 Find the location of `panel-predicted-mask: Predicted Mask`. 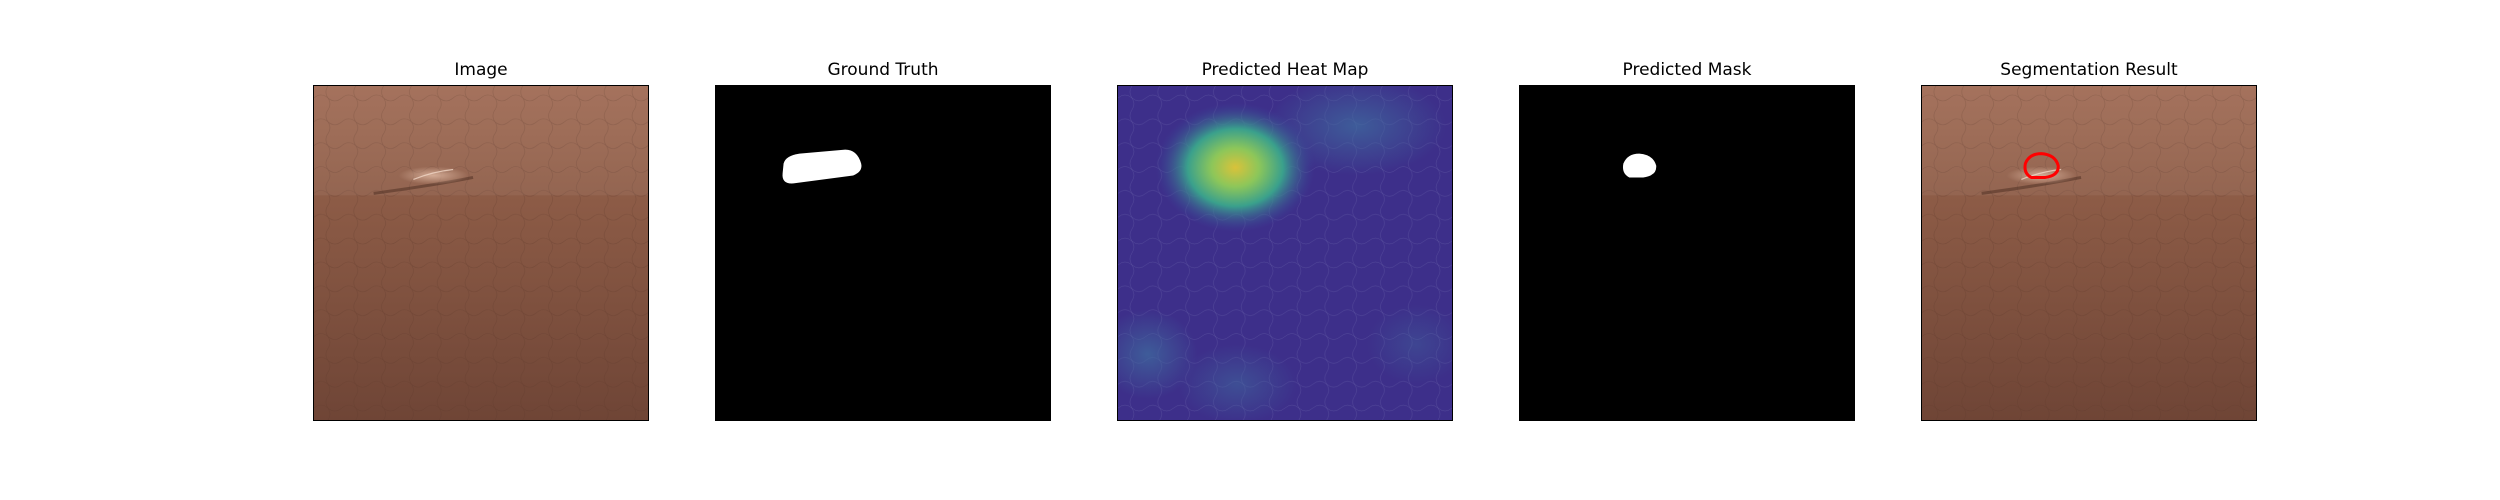

panel-predicted-mask: Predicted Mask is located at coordinates (1687, 250).